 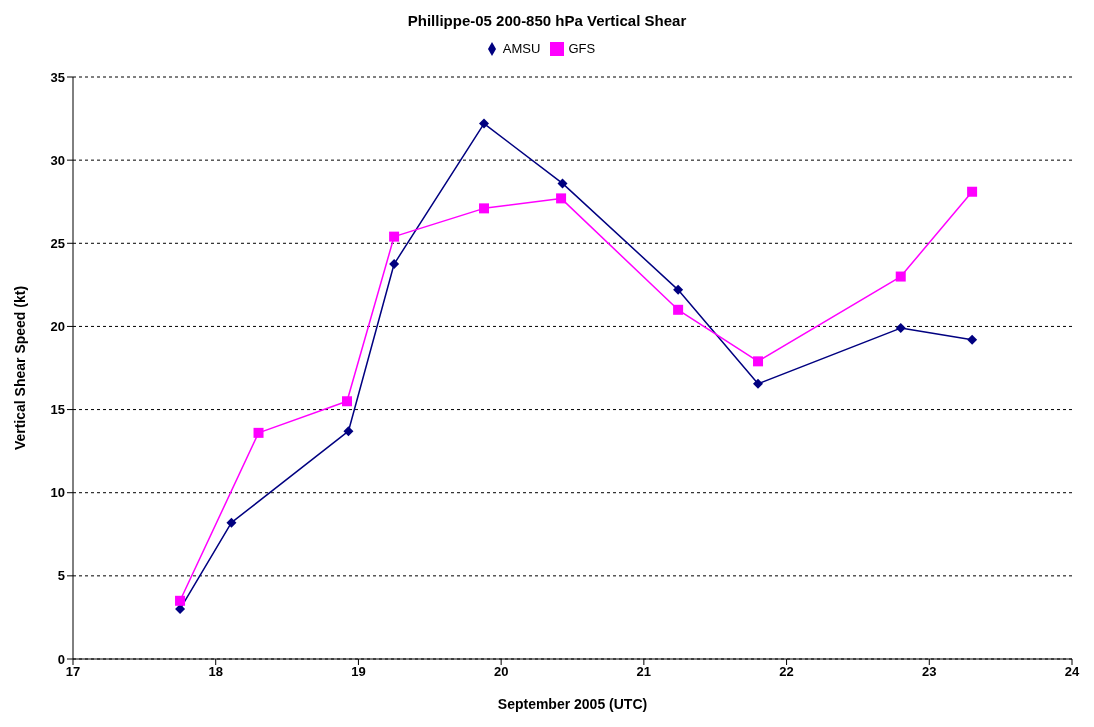 I want to click on x-tick-label: 22, so click(x=786, y=672).